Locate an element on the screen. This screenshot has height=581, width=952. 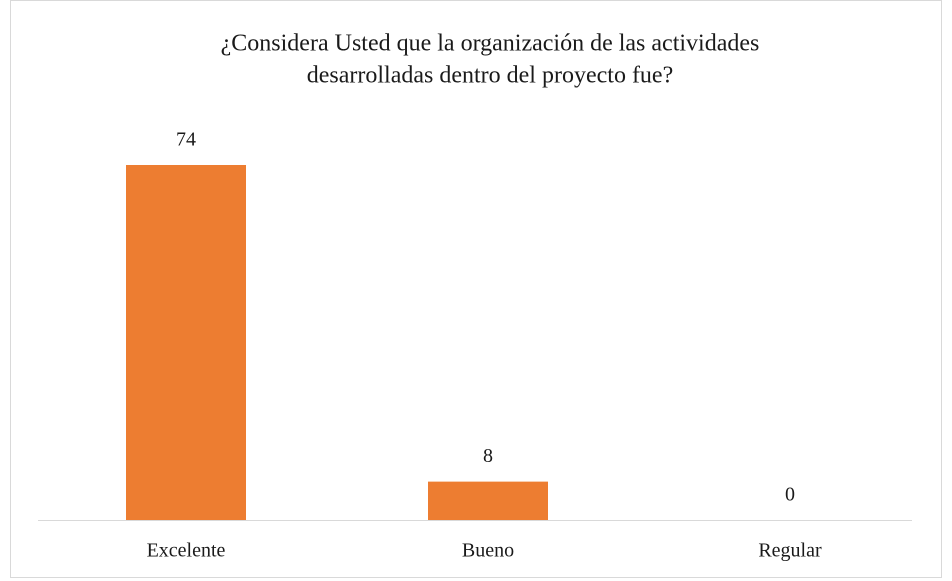
data-label: 8 is located at coordinates (488, 456).